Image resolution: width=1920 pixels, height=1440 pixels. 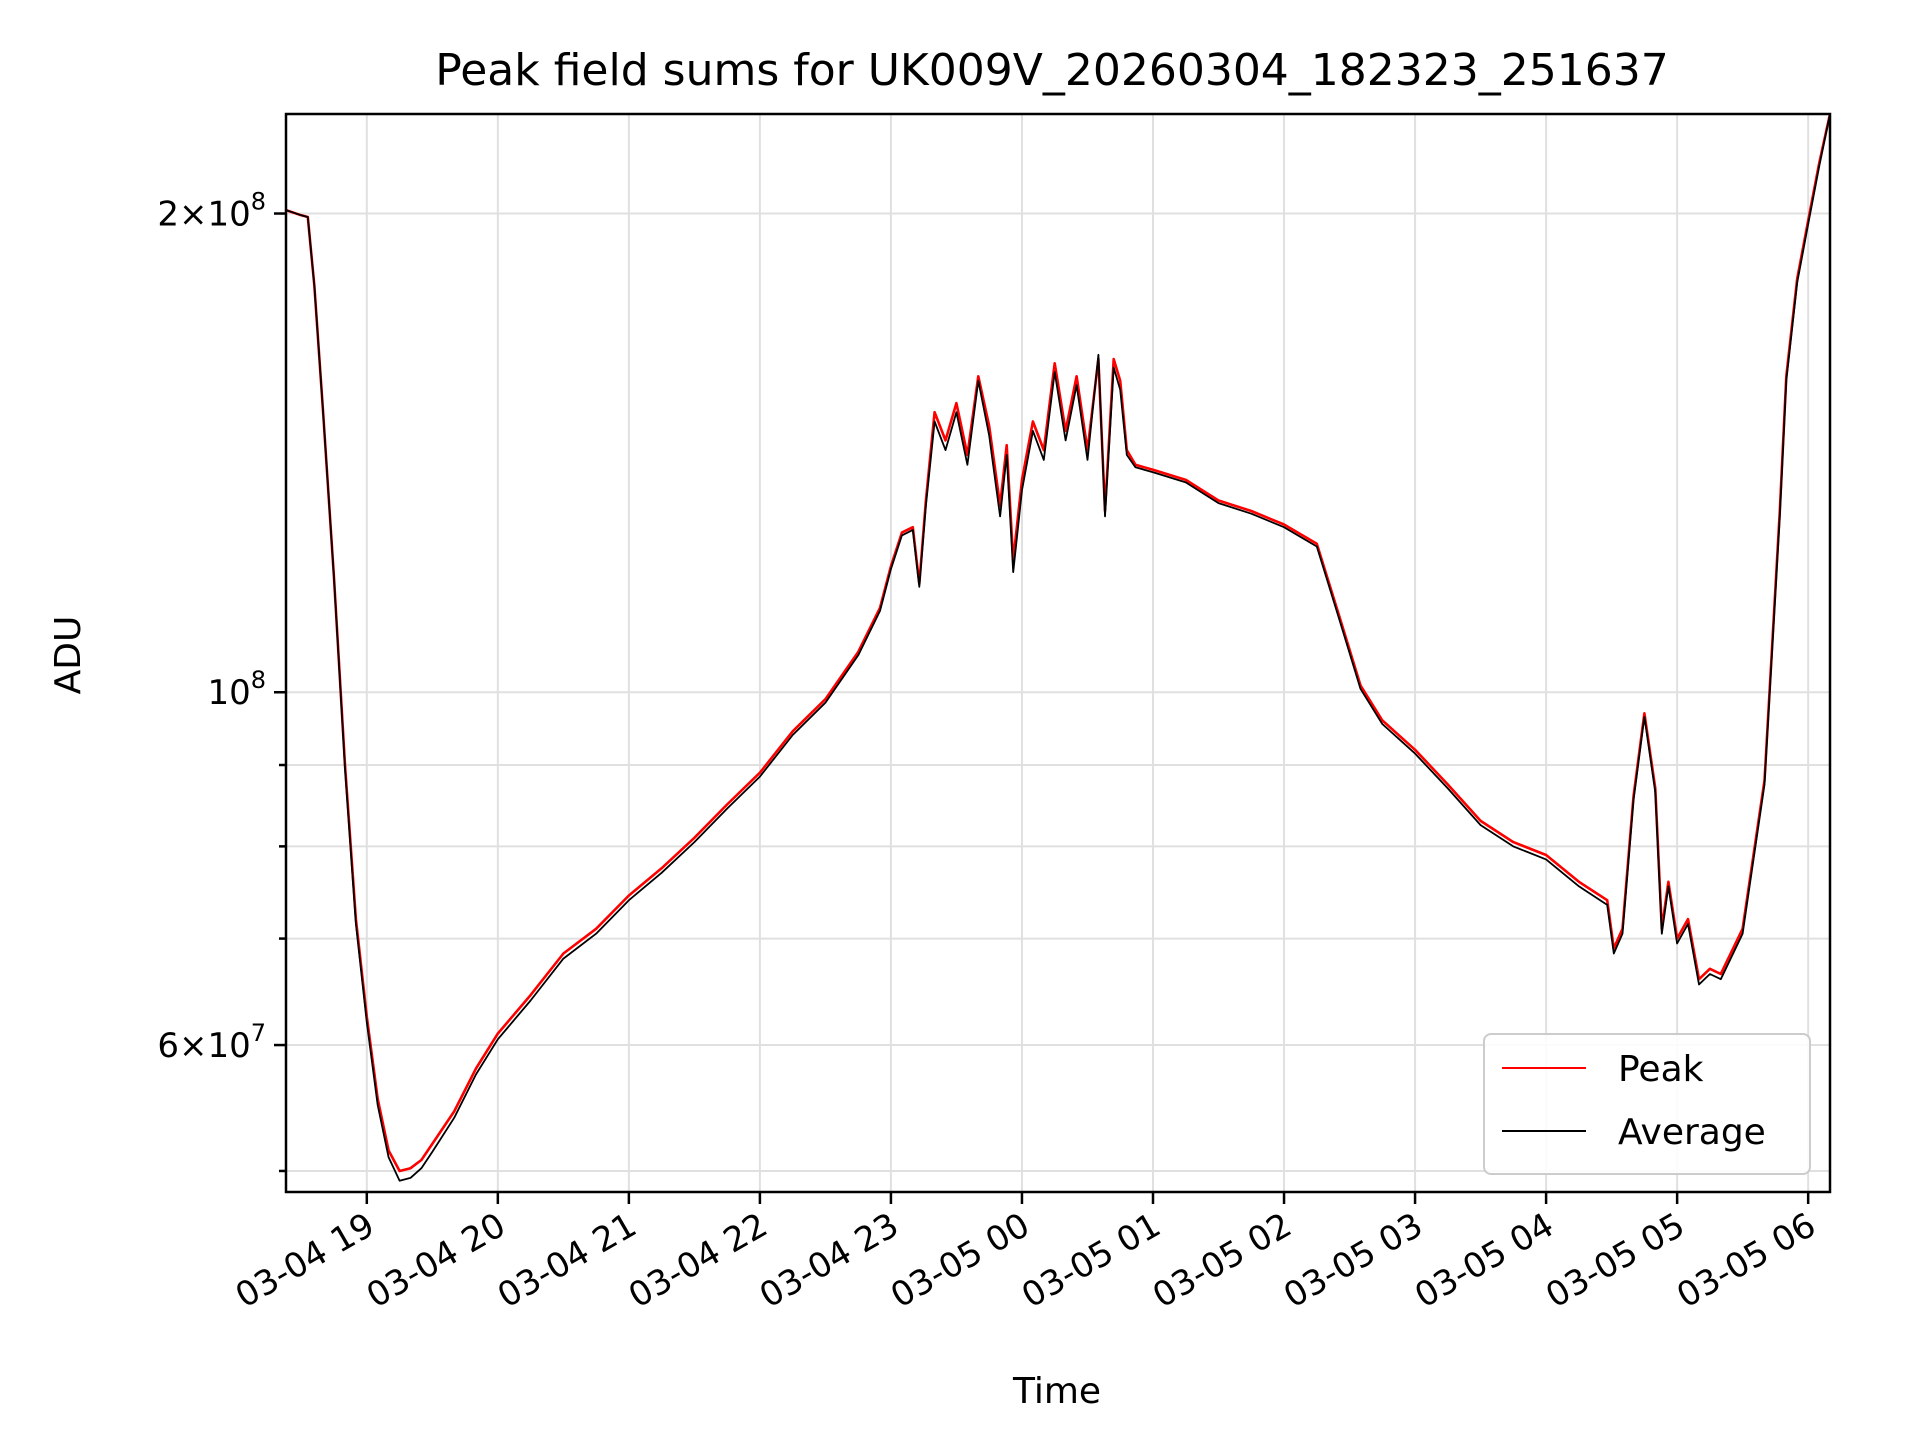 I want to click on x-tick-label: 03-04 20, so click(x=436, y=1260).